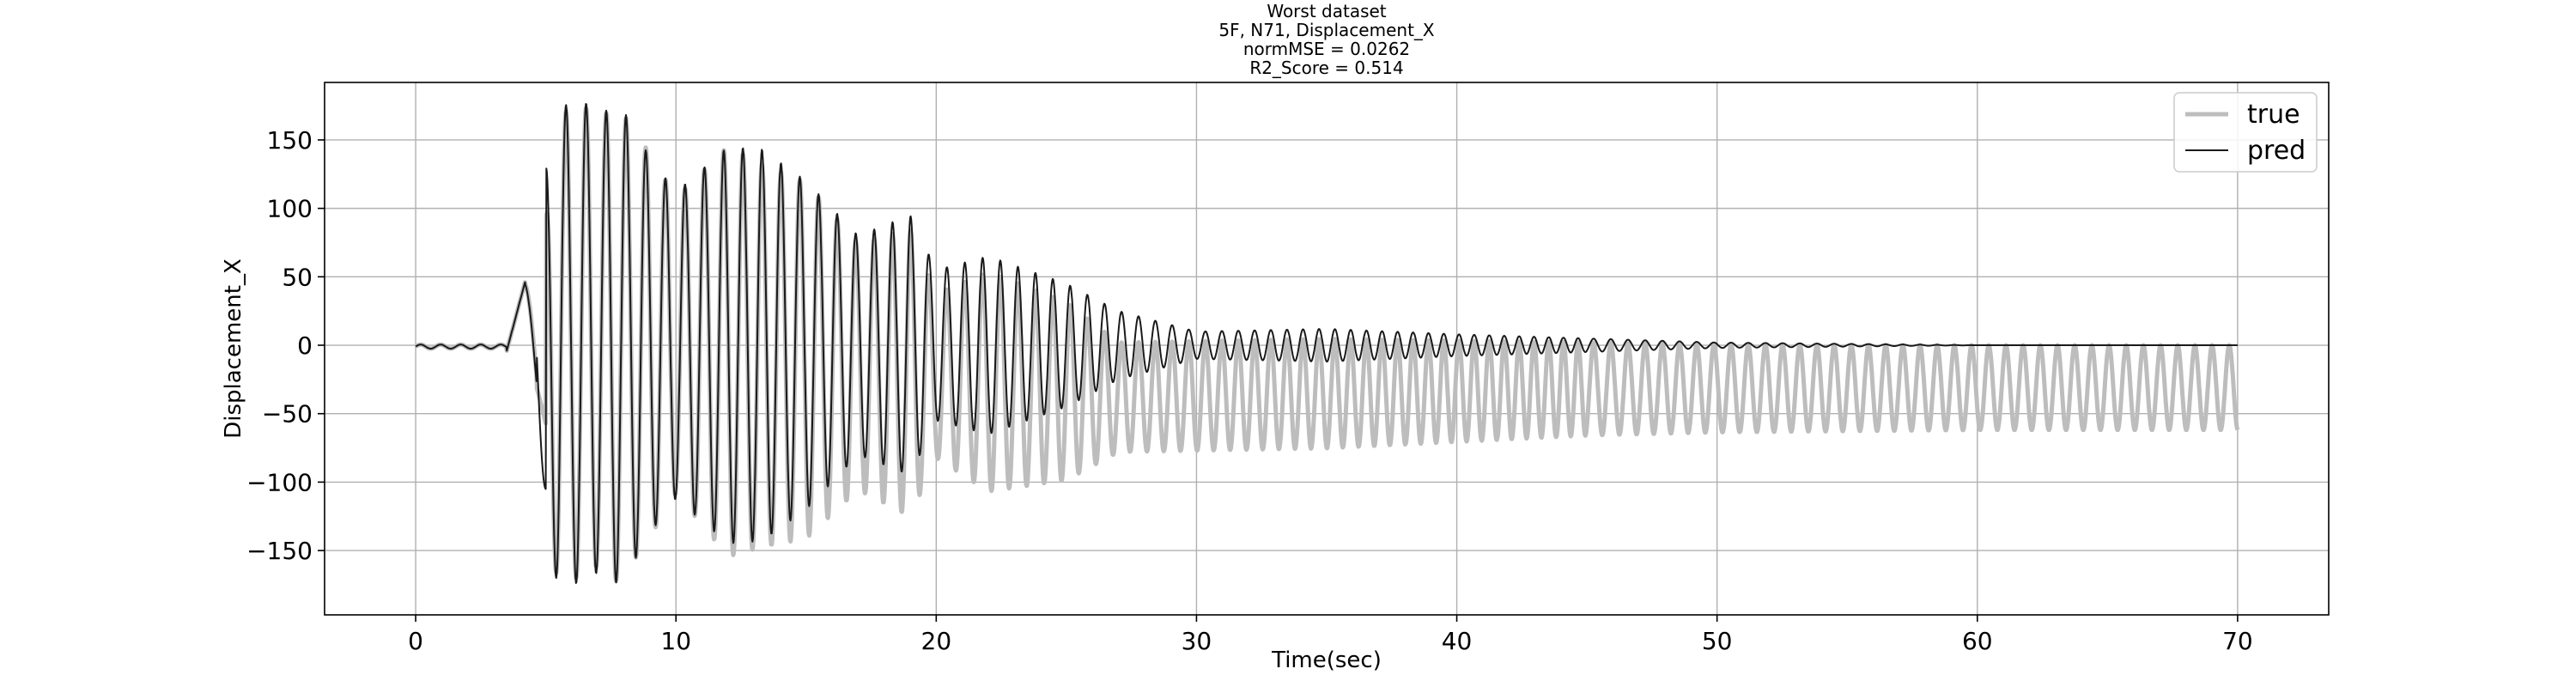  What do you see at coordinates (675, 641) in the screenshot?
I see `x-tick-label: 10` at bounding box center [675, 641].